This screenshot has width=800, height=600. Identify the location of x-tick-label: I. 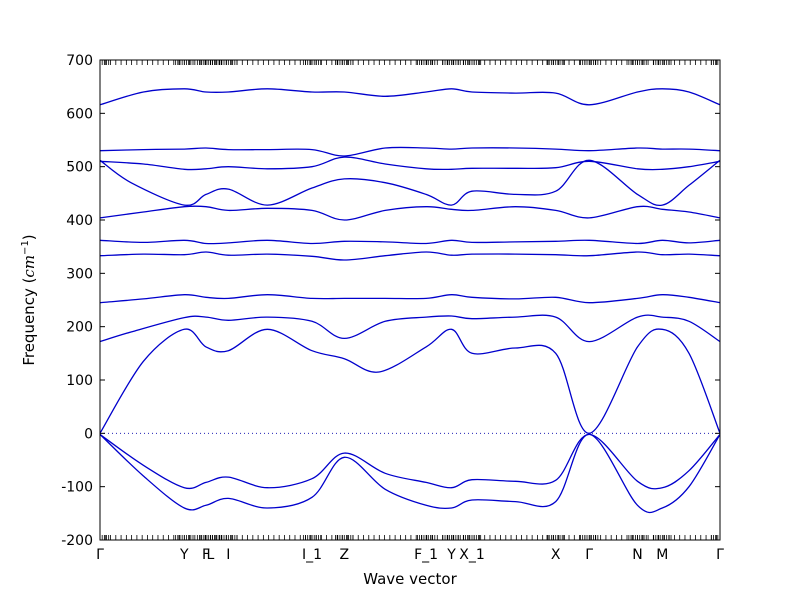
(228, 555).